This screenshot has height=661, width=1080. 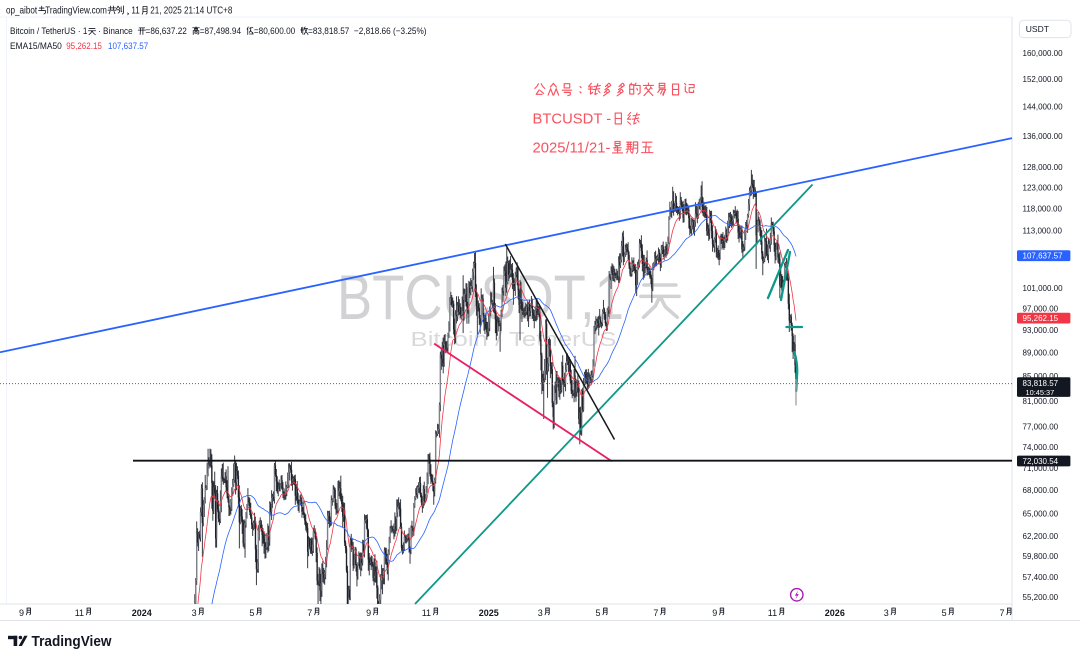 I want to click on svg-text: 72,030.54, so click(x=1041, y=461).